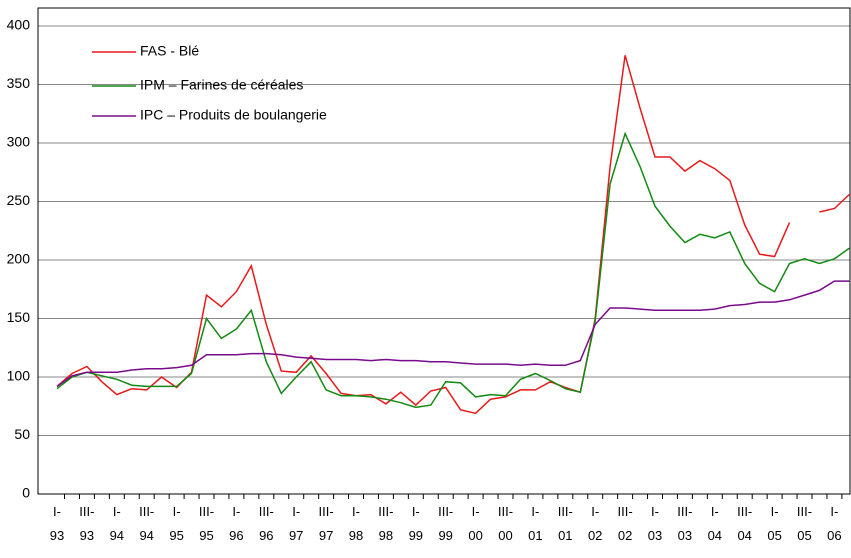 This screenshot has height=558, width=851. I want to click on legend-label: FAS - Blé, so click(169, 51).